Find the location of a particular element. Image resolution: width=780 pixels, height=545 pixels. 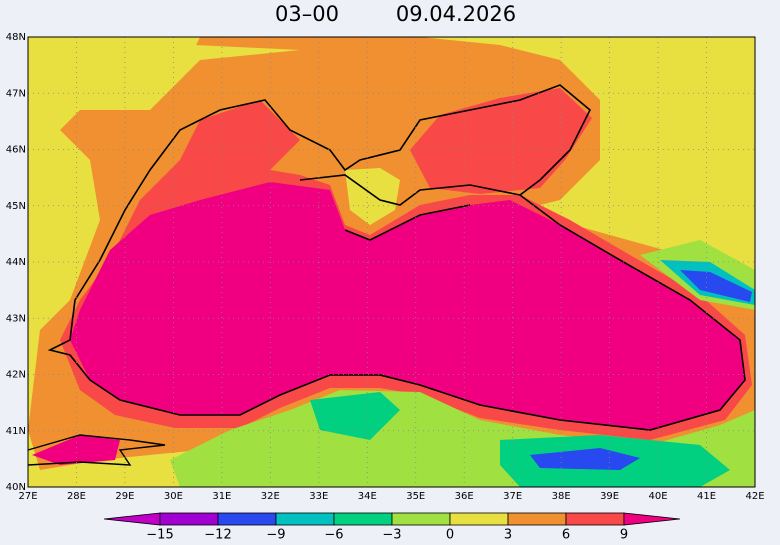

colorbar-over is located at coordinates (652, 519).